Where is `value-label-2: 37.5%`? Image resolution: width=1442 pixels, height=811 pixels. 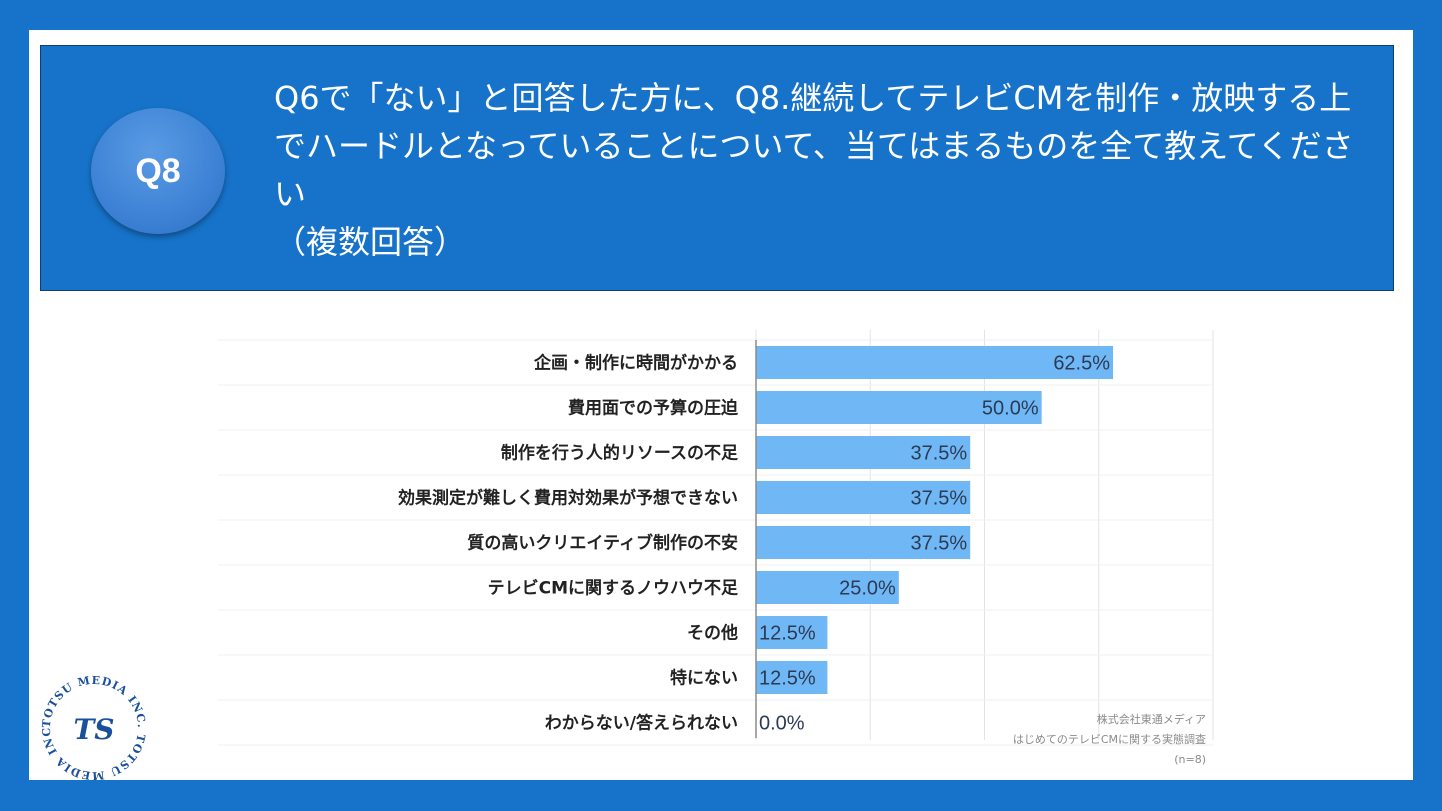 value-label-2: 37.5% is located at coordinates (939, 454).